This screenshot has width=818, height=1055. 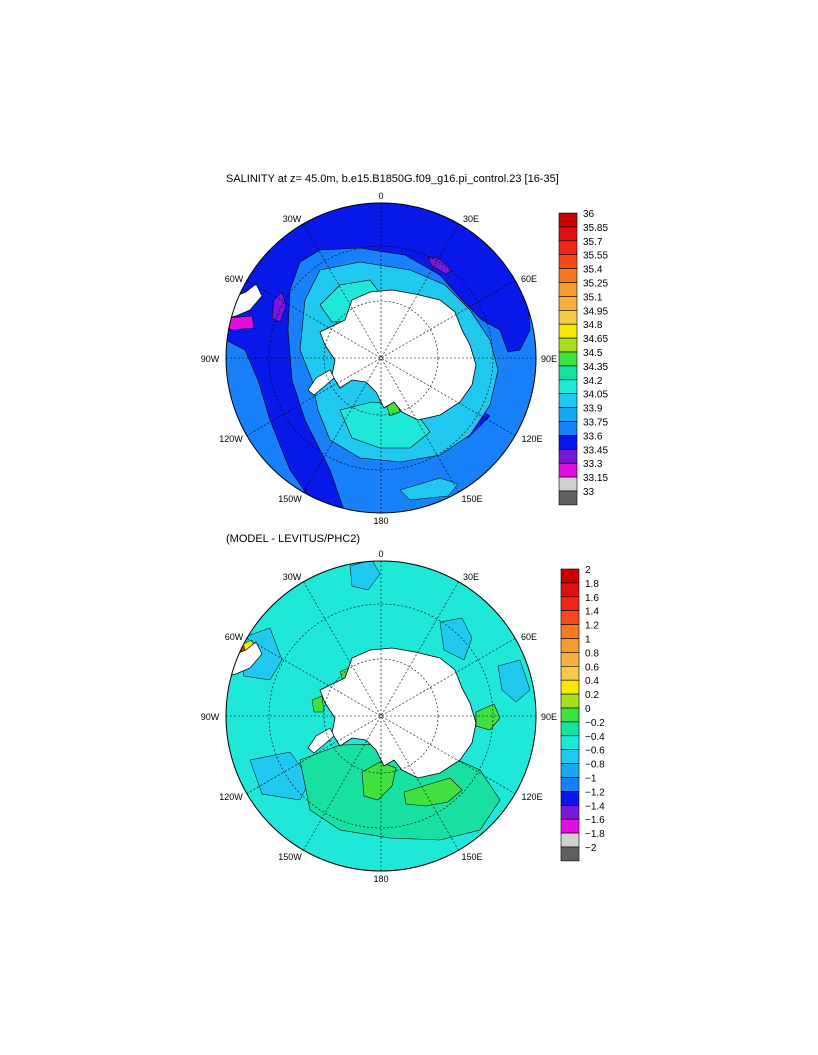 What do you see at coordinates (595, 806) in the screenshot?
I see `colorbar-label: −1.4` at bounding box center [595, 806].